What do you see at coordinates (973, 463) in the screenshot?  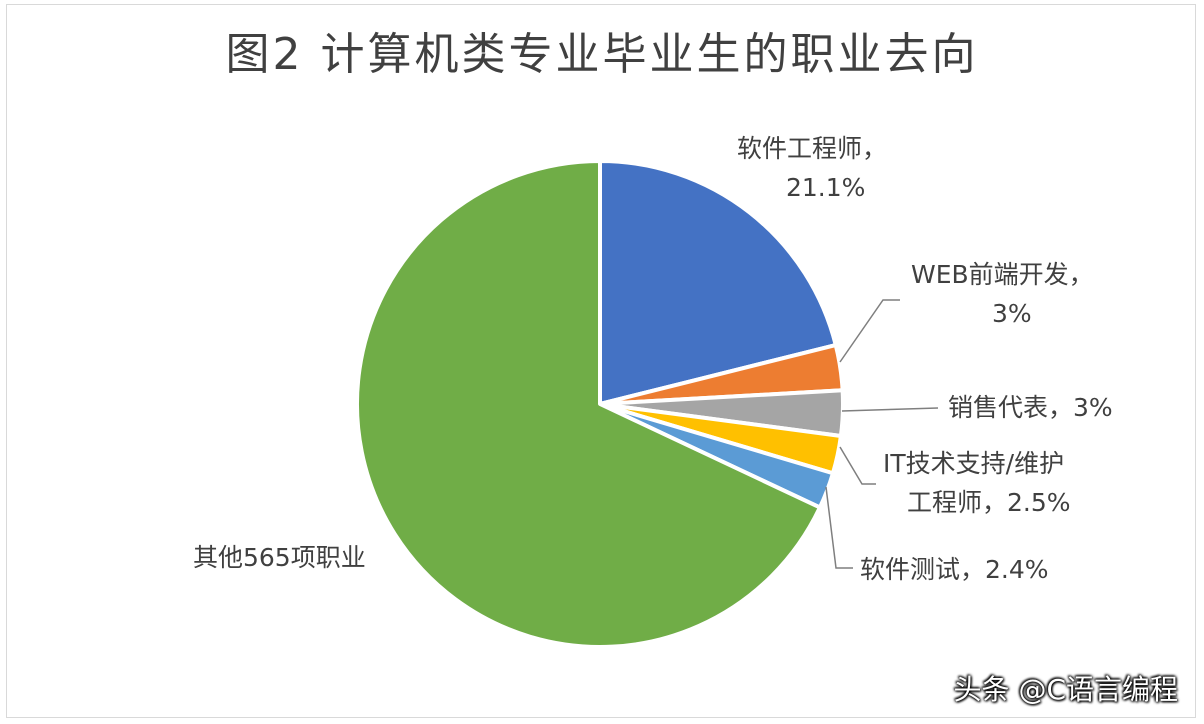 I see `slice-label-3: IT技术支持/维护` at bounding box center [973, 463].